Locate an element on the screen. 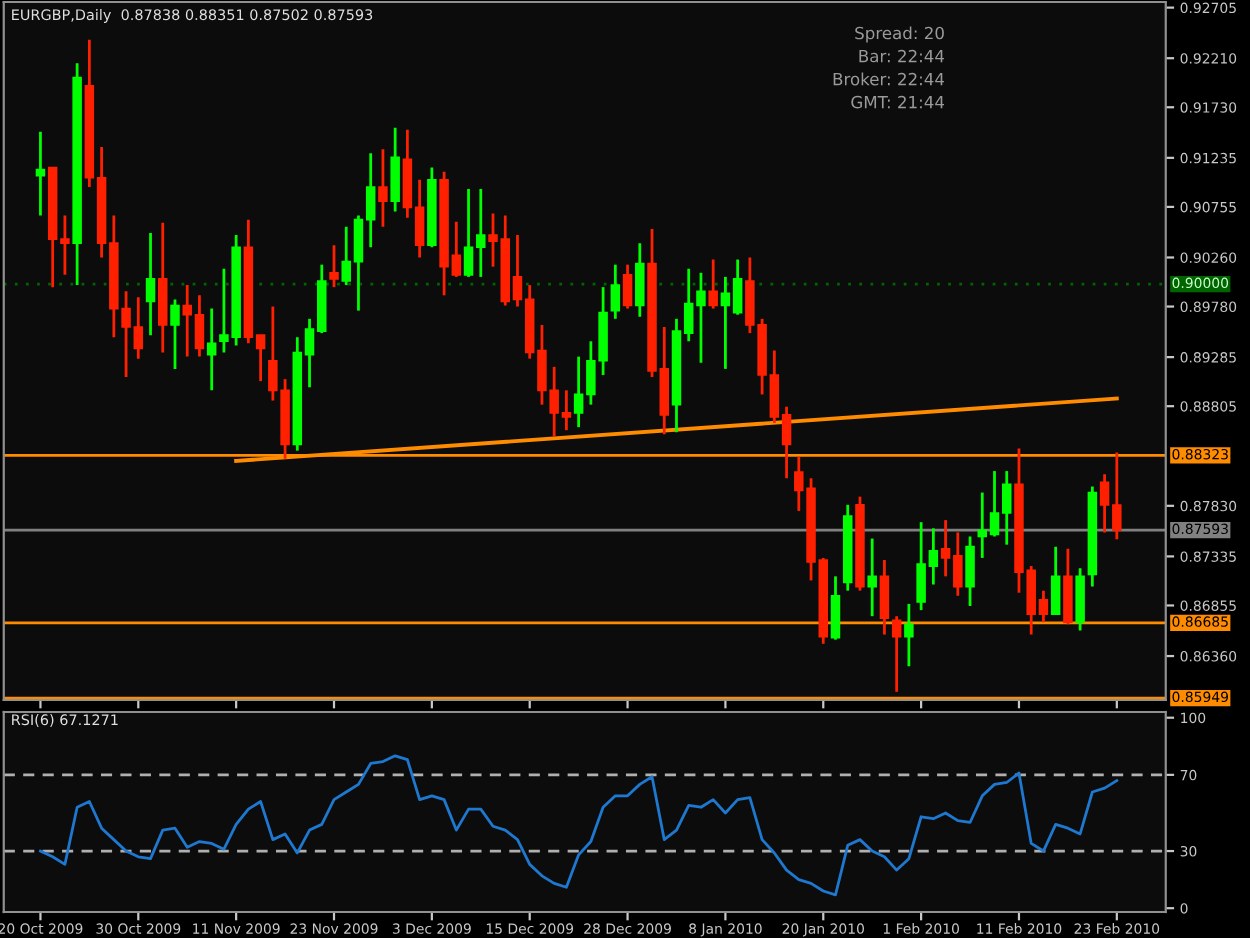  annotation: GMT: 21:44 is located at coordinates (898, 102).